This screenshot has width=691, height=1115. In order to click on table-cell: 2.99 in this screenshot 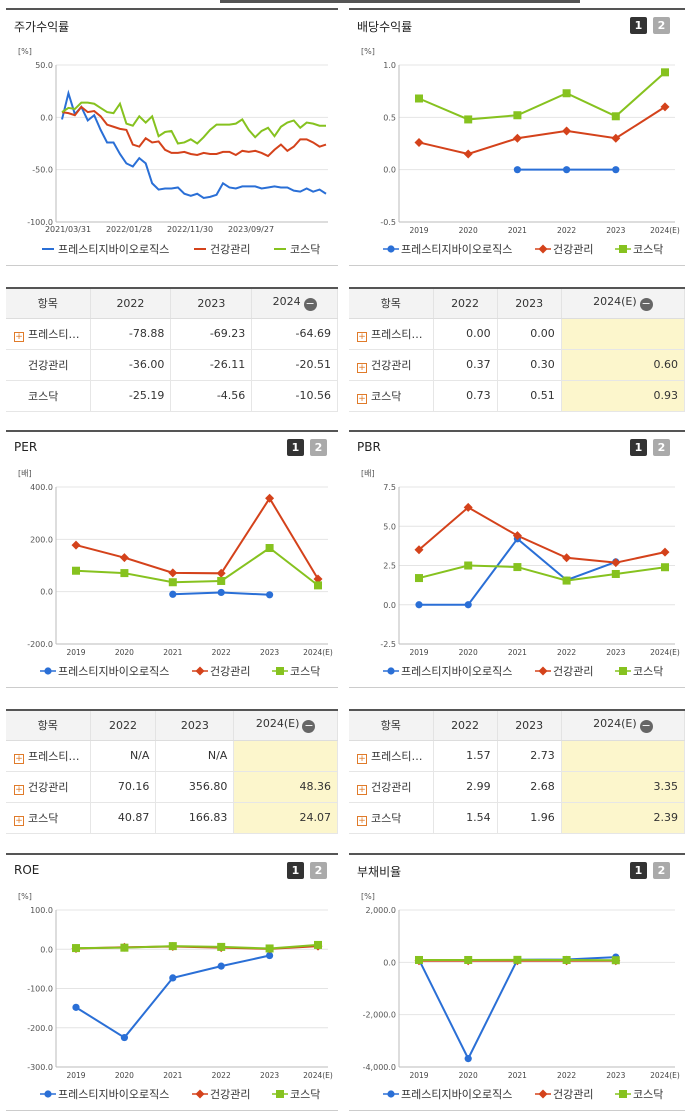, I will do `click(465, 787)`.